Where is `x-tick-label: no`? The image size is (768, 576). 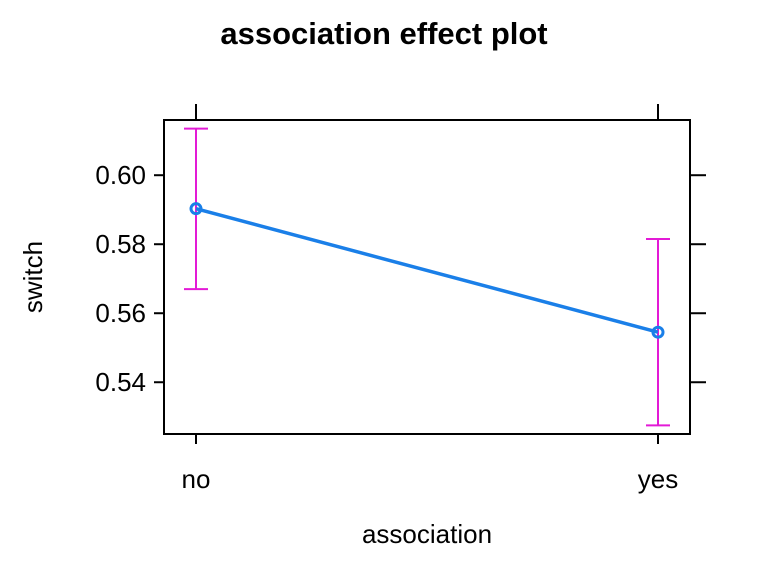 x-tick-label: no is located at coordinates (196, 479).